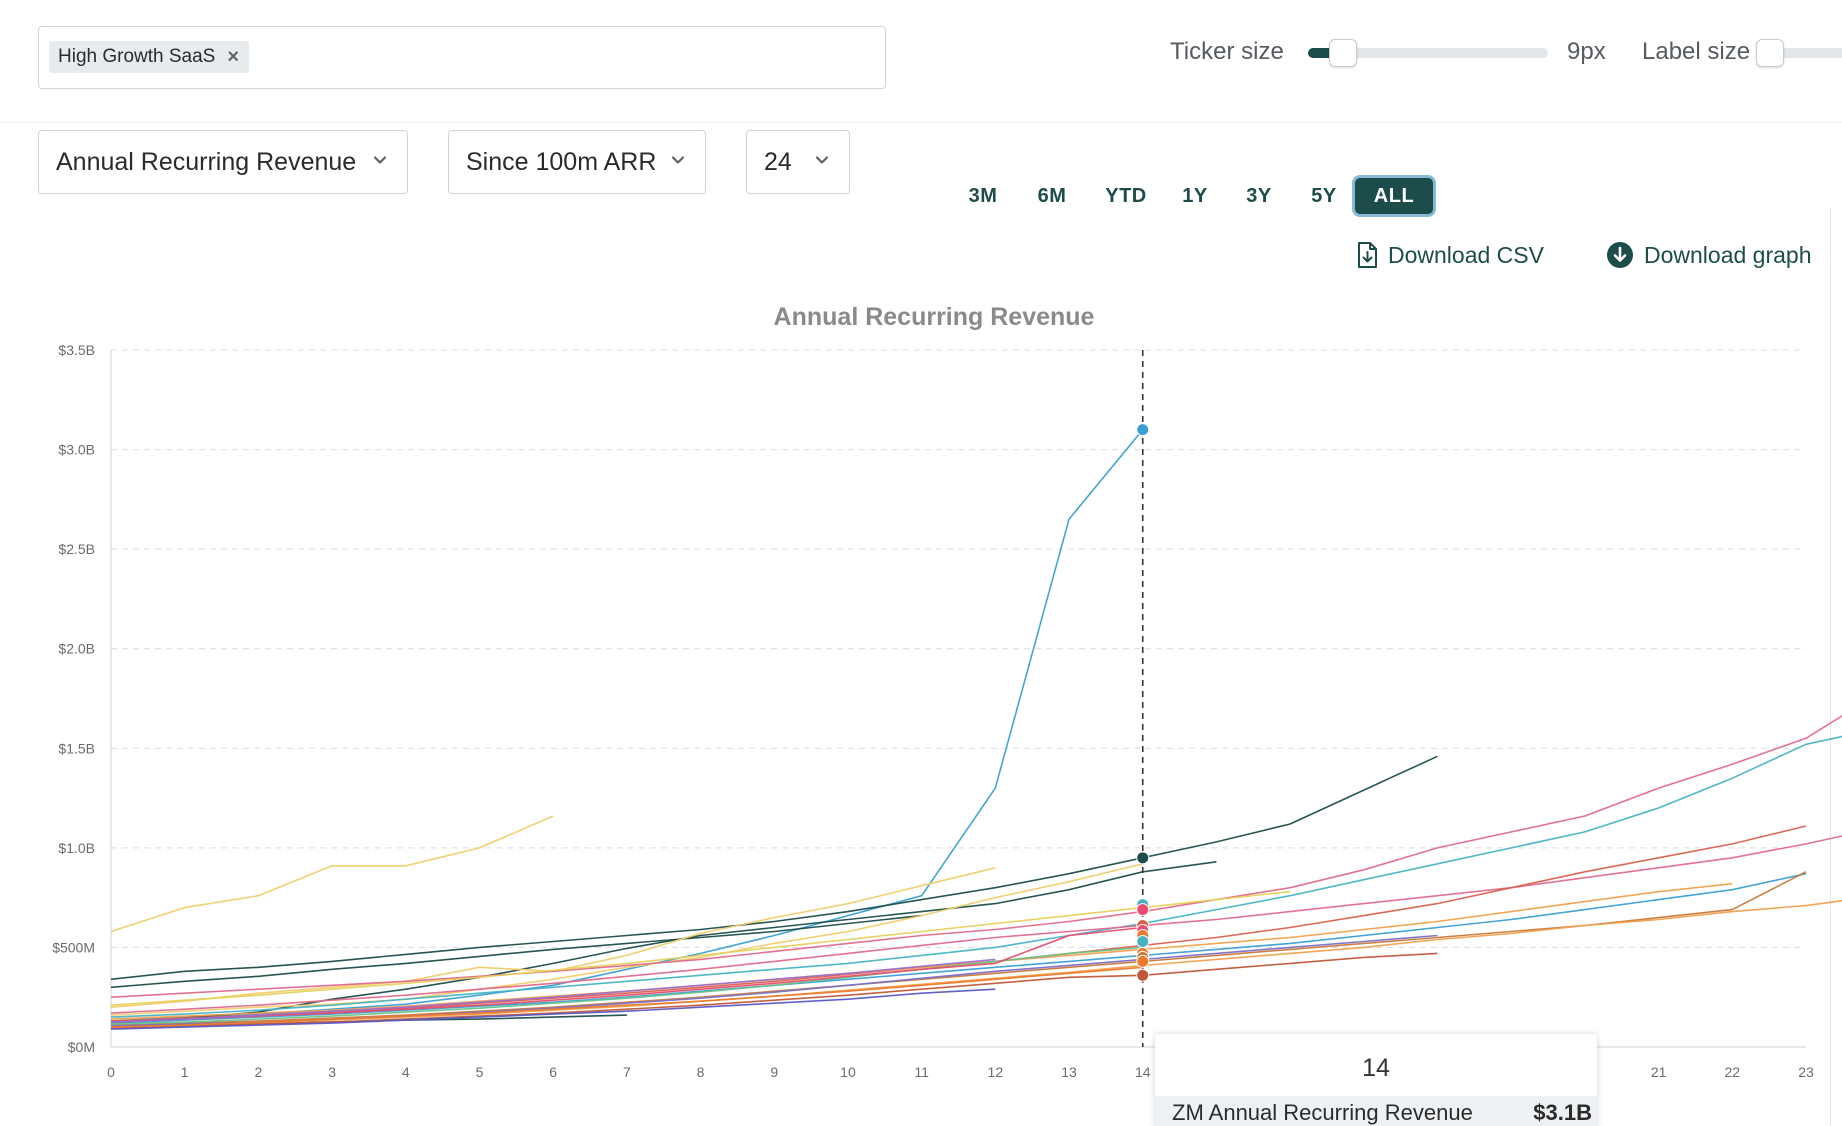 This screenshot has width=1842, height=1126. What do you see at coordinates (983, 195) in the screenshot?
I see `range-3m-button: 3M` at bounding box center [983, 195].